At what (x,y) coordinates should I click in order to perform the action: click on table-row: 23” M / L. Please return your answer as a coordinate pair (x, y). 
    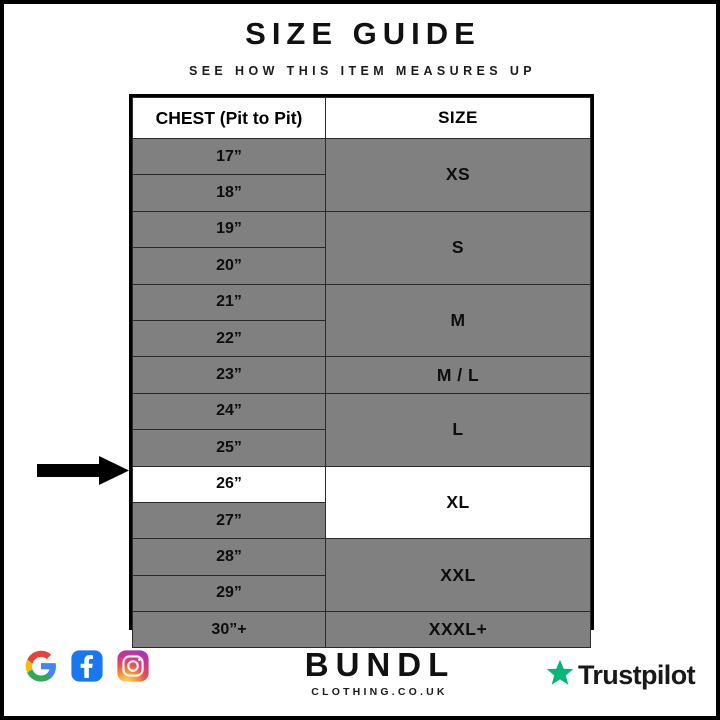
    Looking at the image, I should click on (361, 375).